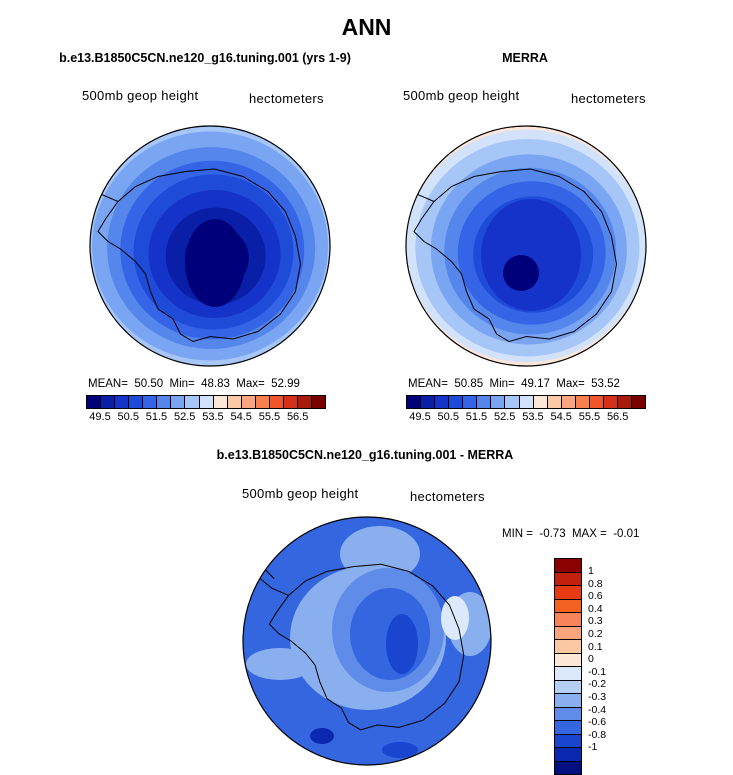  I want to click on panel2-stats: MEAN= 50.85 Min= 49.17 Max= 53.52, so click(514, 384).